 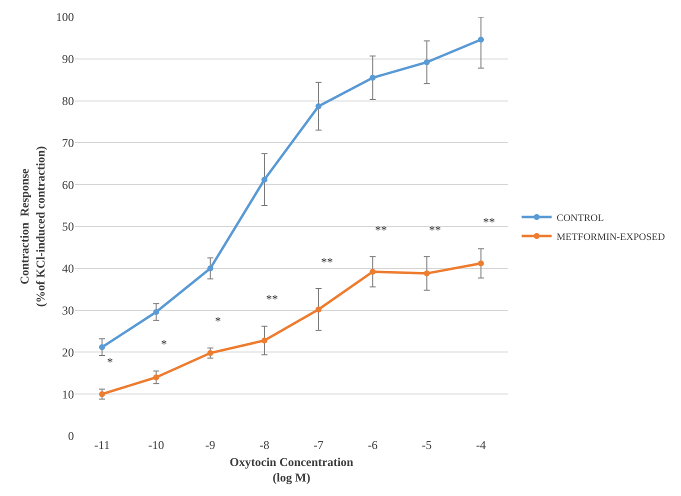 What do you see at coordinates (68, 311) in the screenshot?
I see `y-tick-label: 30` at bounding box center [68, 311].